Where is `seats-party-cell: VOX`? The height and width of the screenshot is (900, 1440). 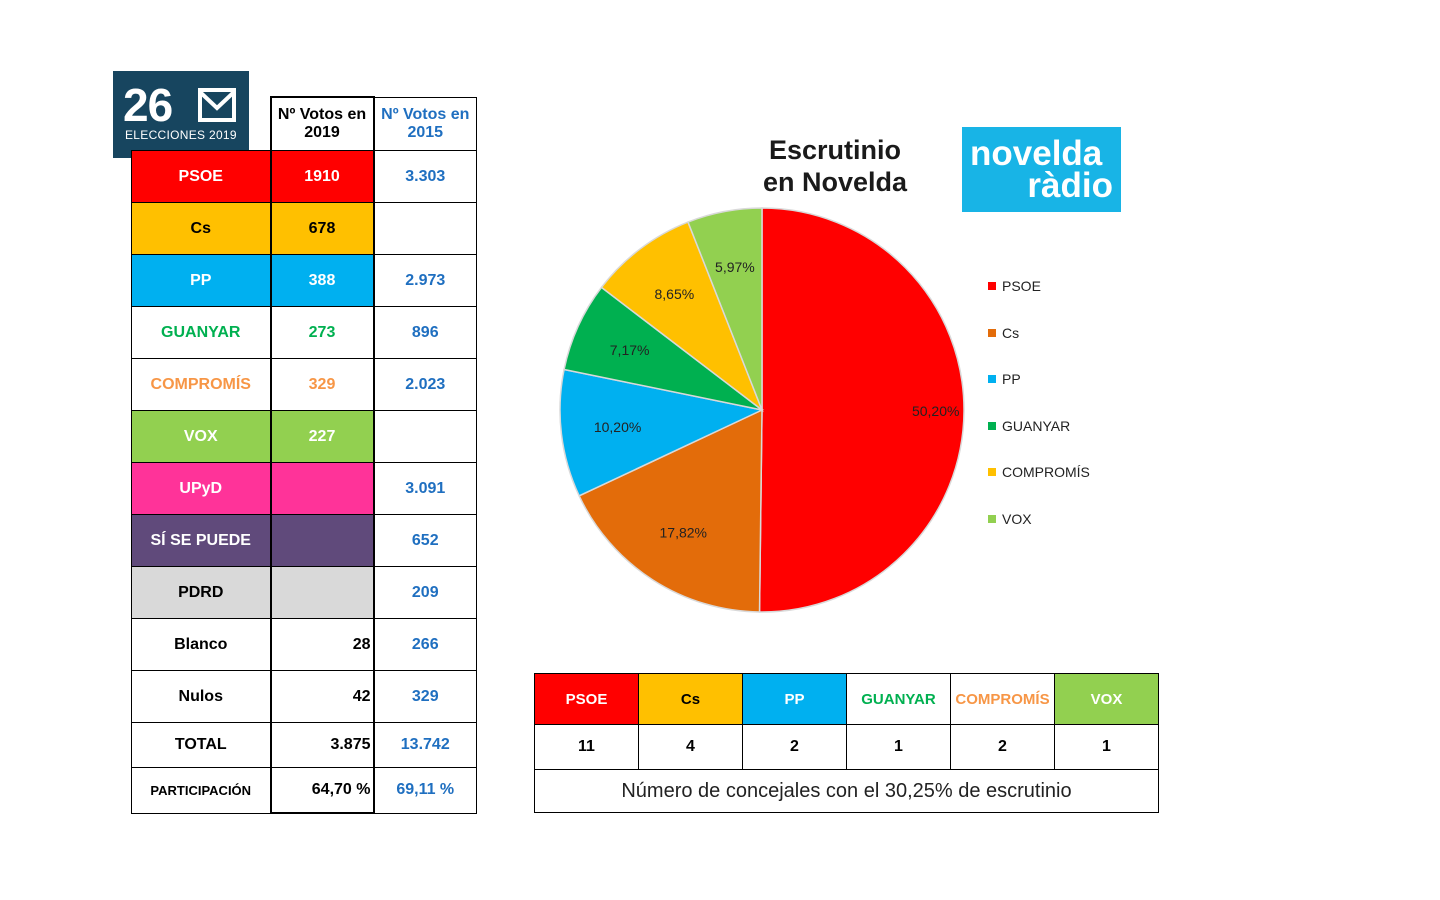 seats-party-cell: VOX is located at coordinates (1106, 699).